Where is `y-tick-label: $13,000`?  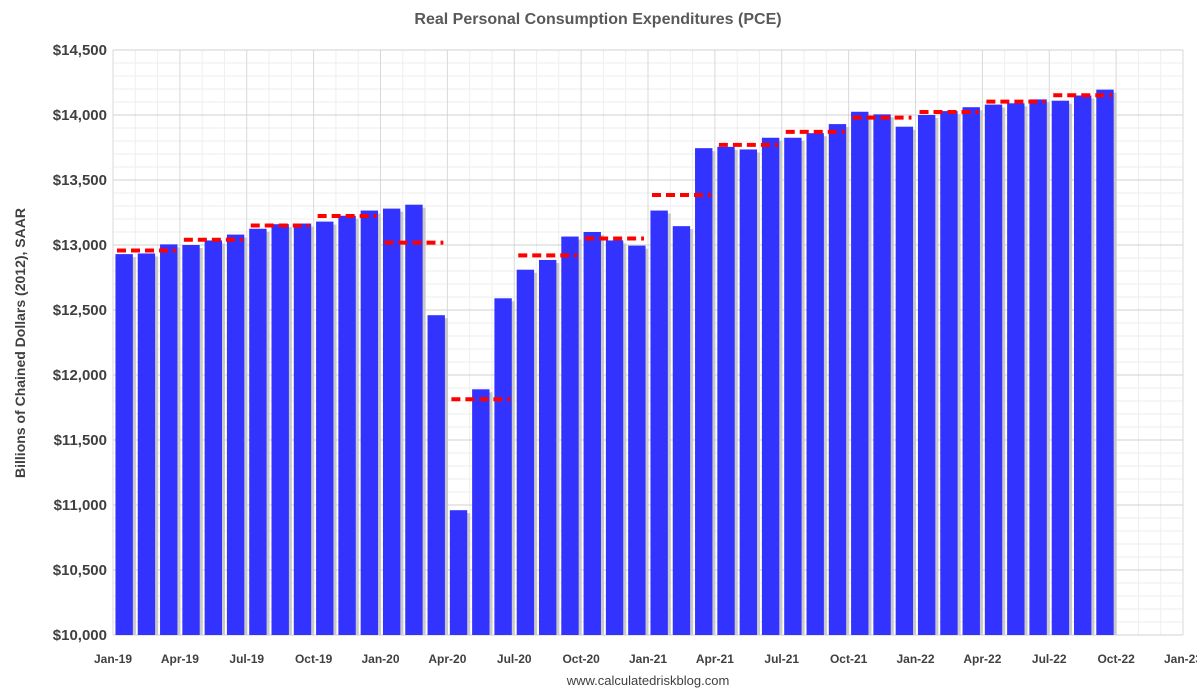 y-tick-label: $13,000 is located at coordinates (80, 245).